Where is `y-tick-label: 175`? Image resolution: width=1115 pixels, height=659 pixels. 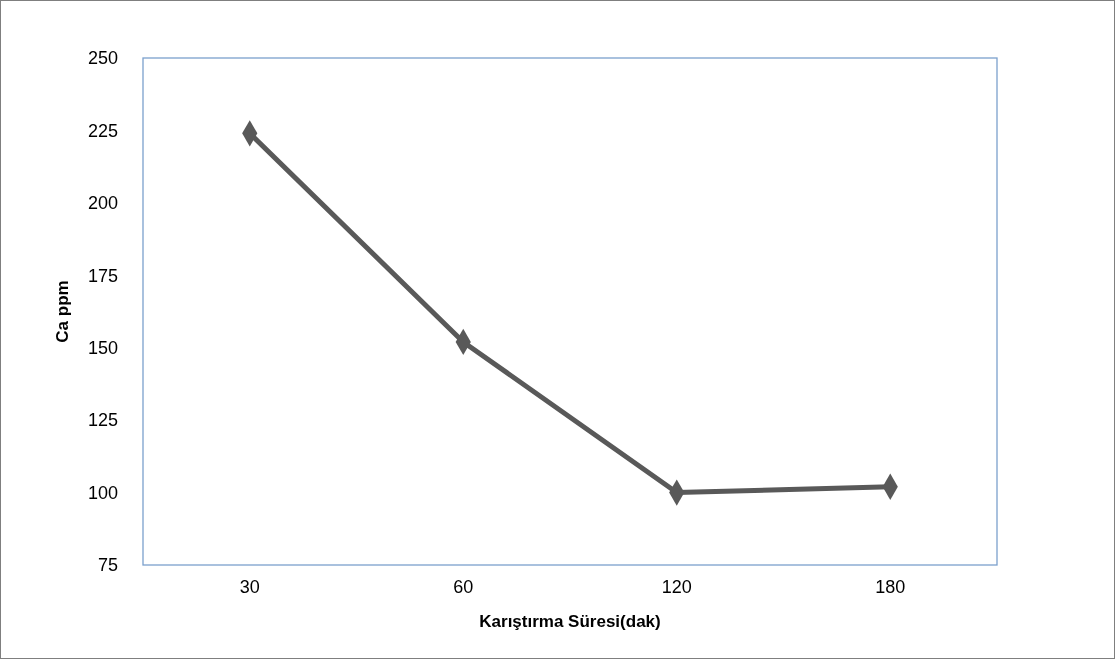 y-tick-label: 175 is located at coordinates (102, 275).